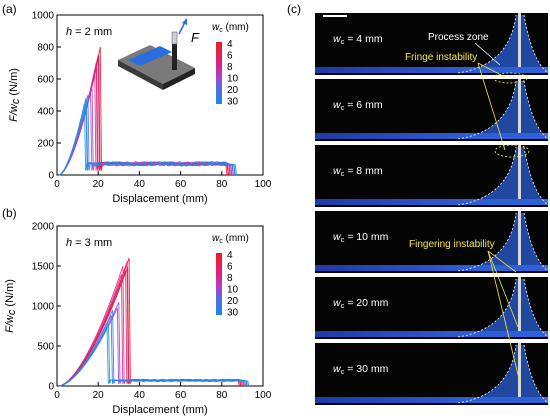 This screenshot has height=418, width=550. I want to click on photo-row: wc = 4 mm, so click(432, 44).